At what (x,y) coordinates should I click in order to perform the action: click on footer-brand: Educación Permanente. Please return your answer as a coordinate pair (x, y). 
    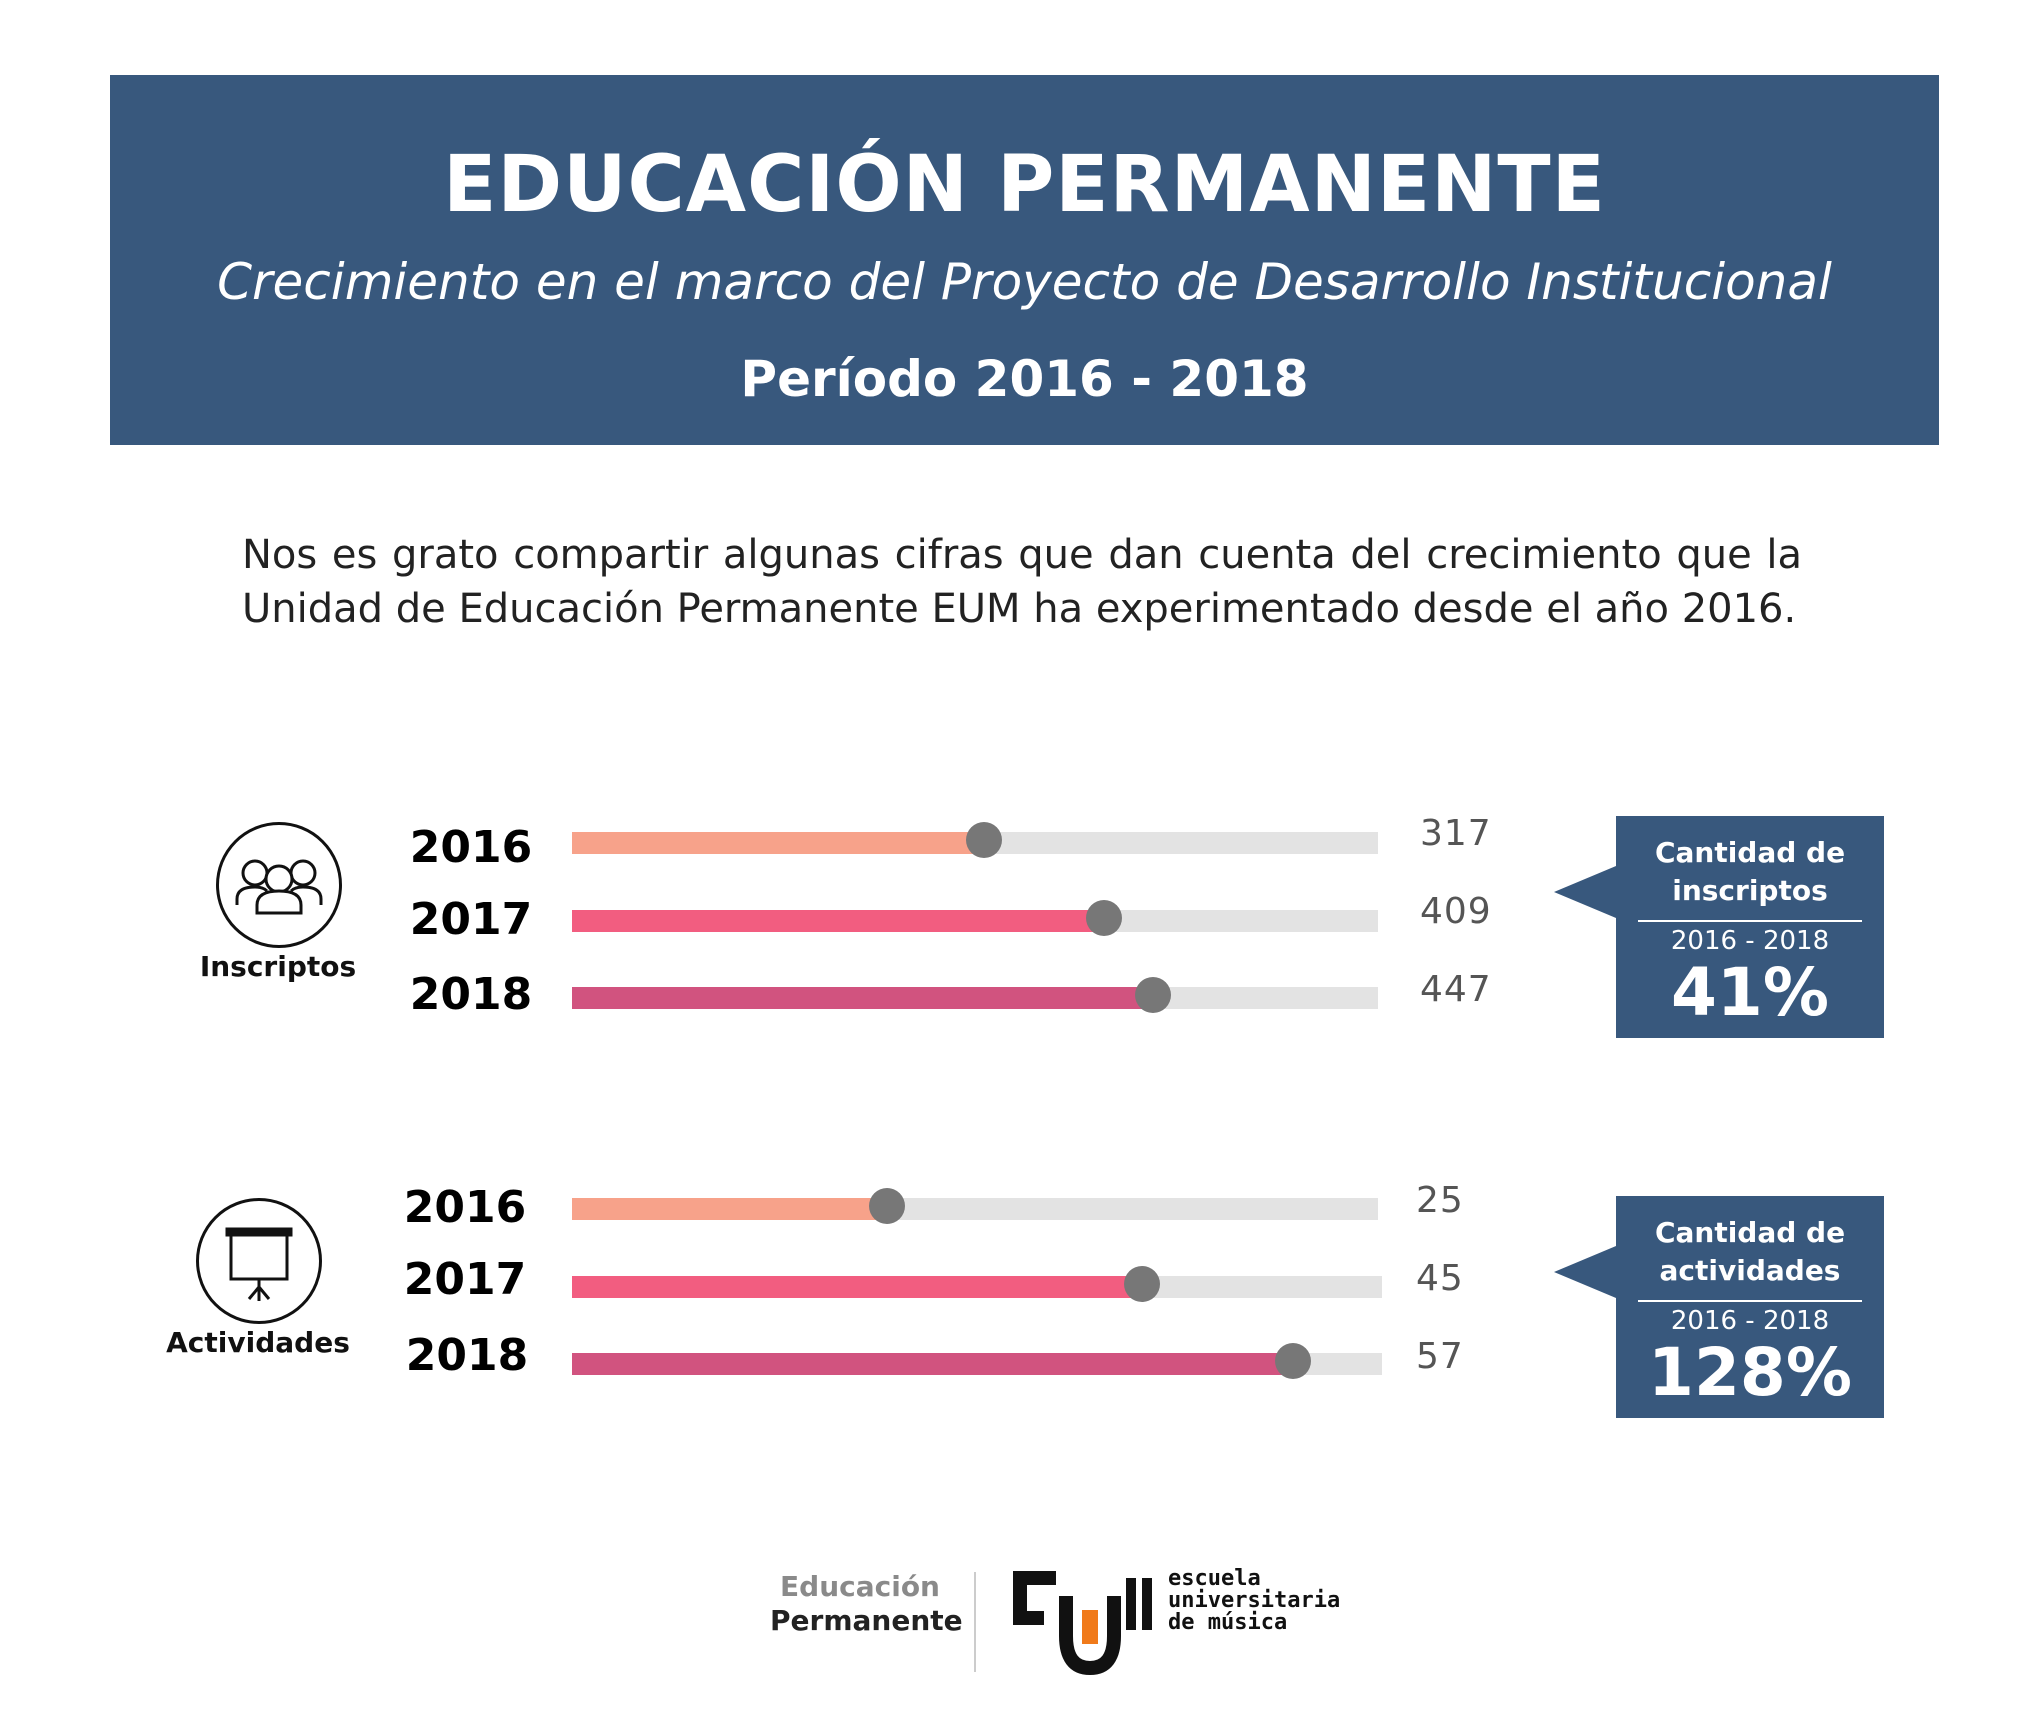
    Looking at the image, I should click on (866, 1604).